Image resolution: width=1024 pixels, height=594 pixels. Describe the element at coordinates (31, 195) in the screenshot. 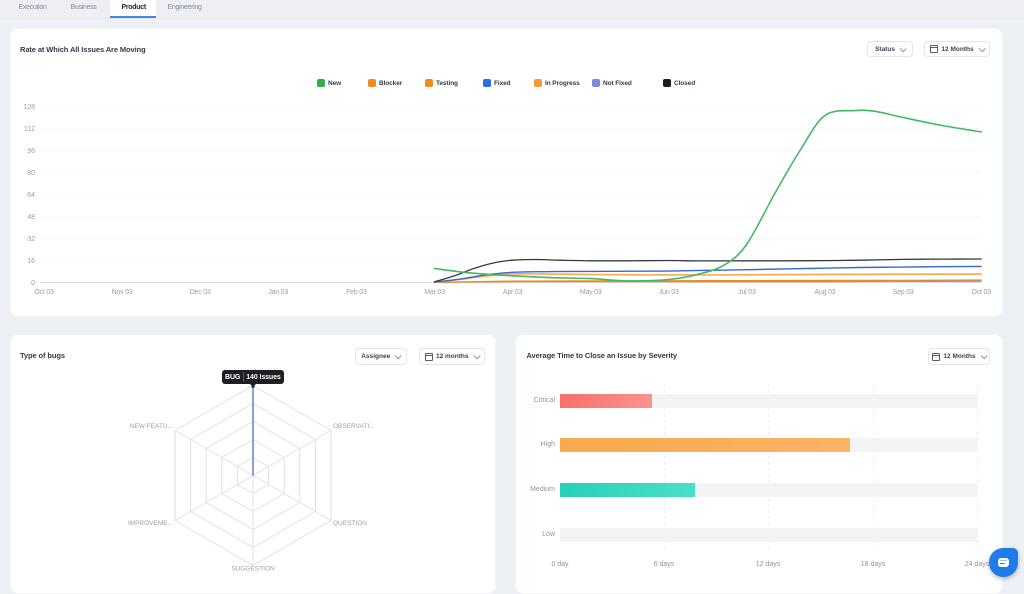

I see `svg-text: 64` at that location.